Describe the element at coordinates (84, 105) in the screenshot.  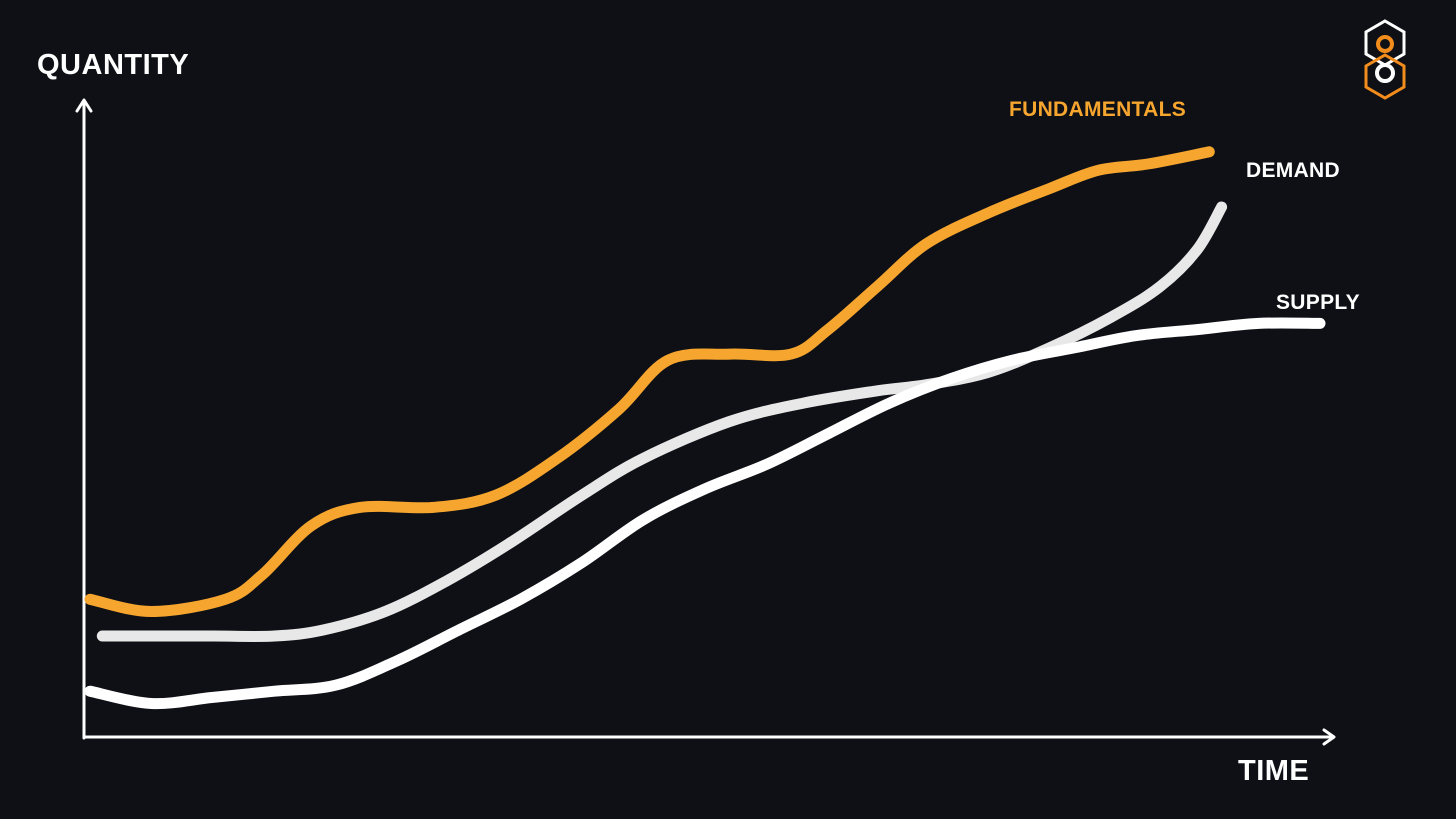
I see `y-axis-arrowhead` at that location.